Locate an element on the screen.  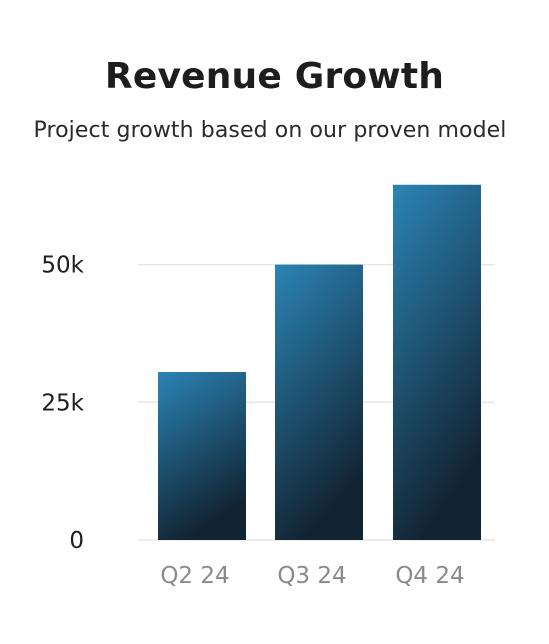
chart-subtitle: Project growth based on our proven model is located at coordinates (270, 130).